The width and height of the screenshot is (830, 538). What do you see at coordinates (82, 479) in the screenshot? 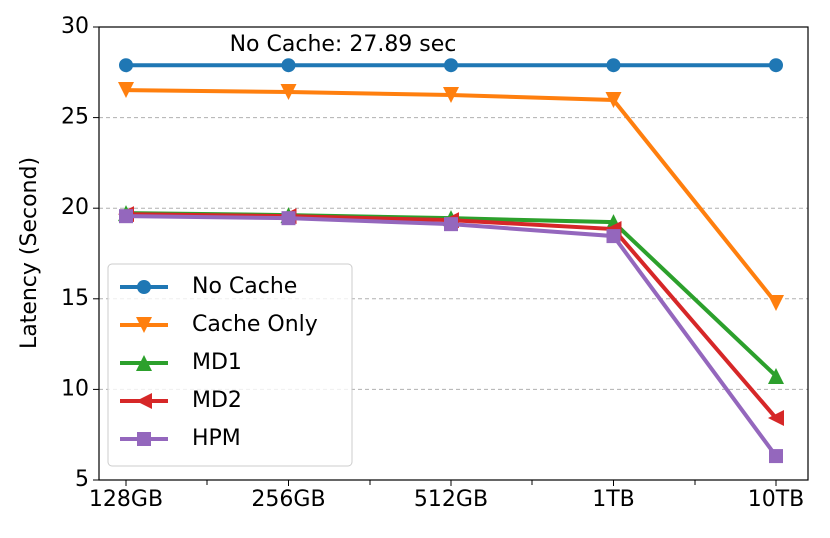
I see `y-tick-label: 5` at bounding box center [82, 479].